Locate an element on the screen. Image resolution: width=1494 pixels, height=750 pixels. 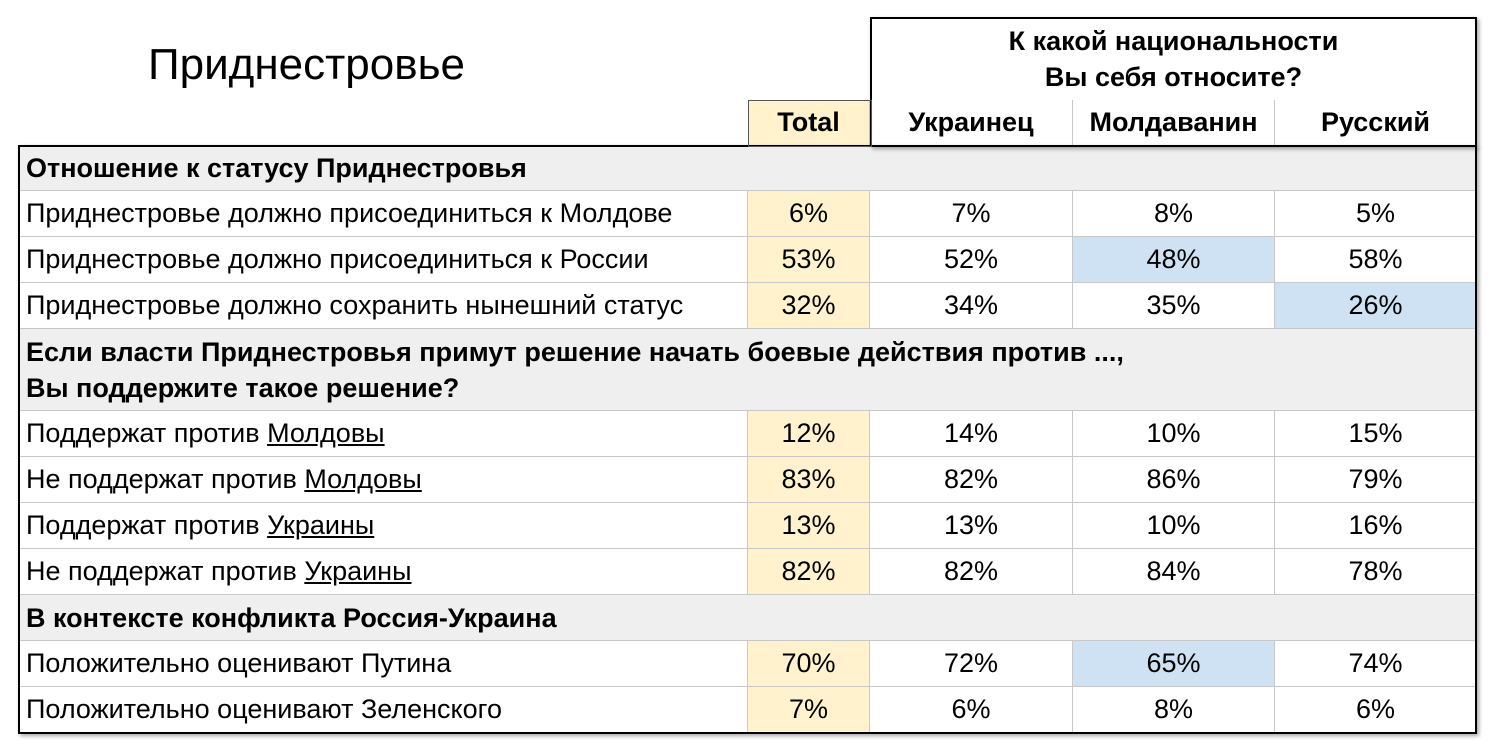
value-cell: 26% is located at coordinates (1376, 306).